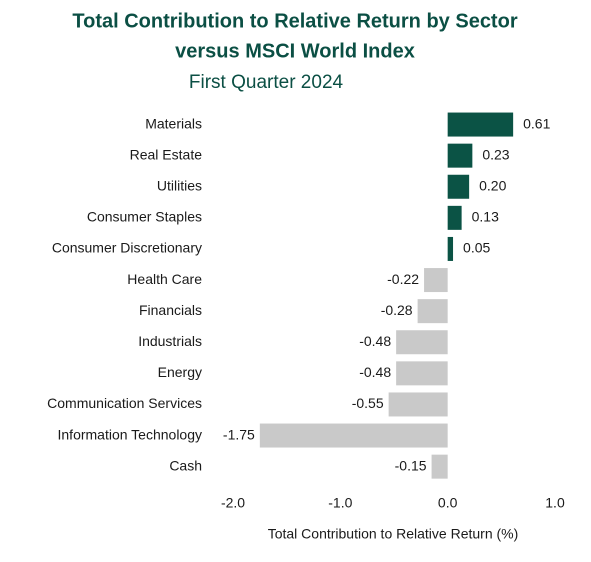 This screenshot has width=591, height=562. I want to click on x-tick-label: 0.0, so click(448, 503).